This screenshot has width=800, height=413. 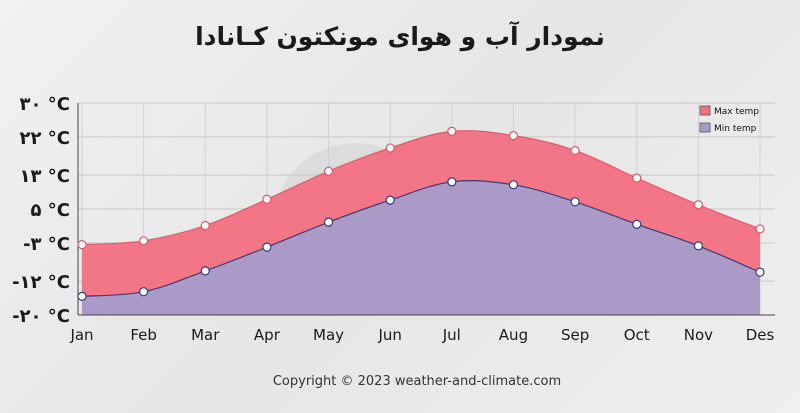 What do you see at coordinates (760, 272) in the screenshot?
I see `point-min-temp-des` at bounding box center [760, 272].